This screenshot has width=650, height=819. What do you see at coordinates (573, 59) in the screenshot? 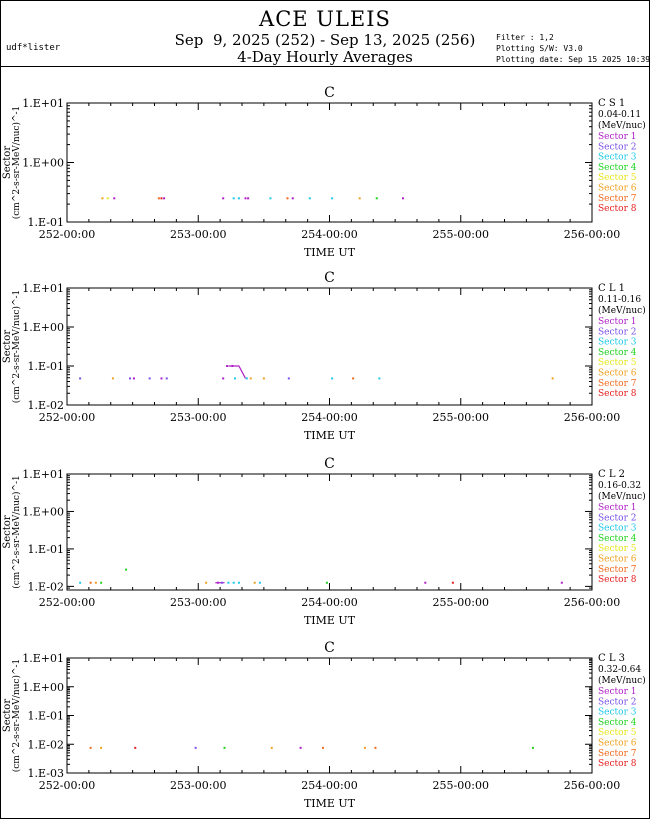
I see `plot-date-label: Plotting date: Sep 15 2025 10:39` at bounding box center [573, 59].